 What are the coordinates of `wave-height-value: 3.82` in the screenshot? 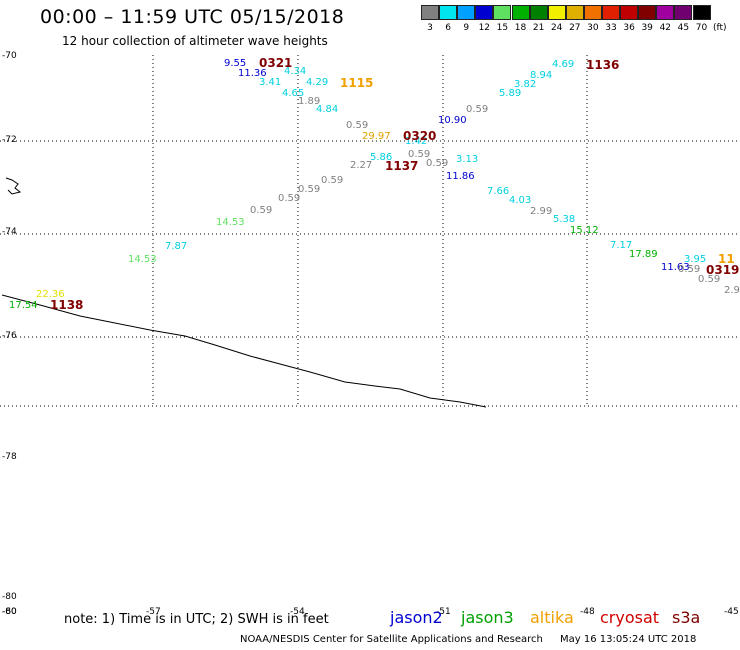 It's located at (525, 84).